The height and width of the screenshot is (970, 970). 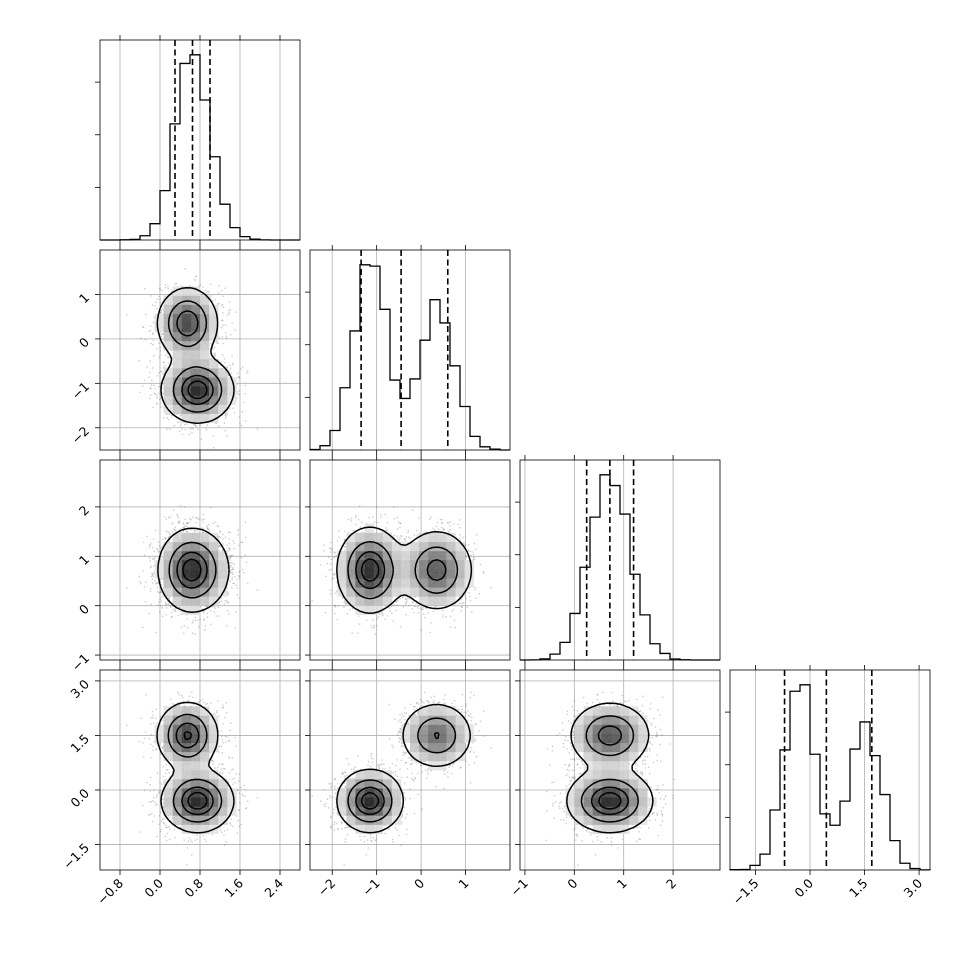 I want to click on contour-lines, so click(x=195, y=355).